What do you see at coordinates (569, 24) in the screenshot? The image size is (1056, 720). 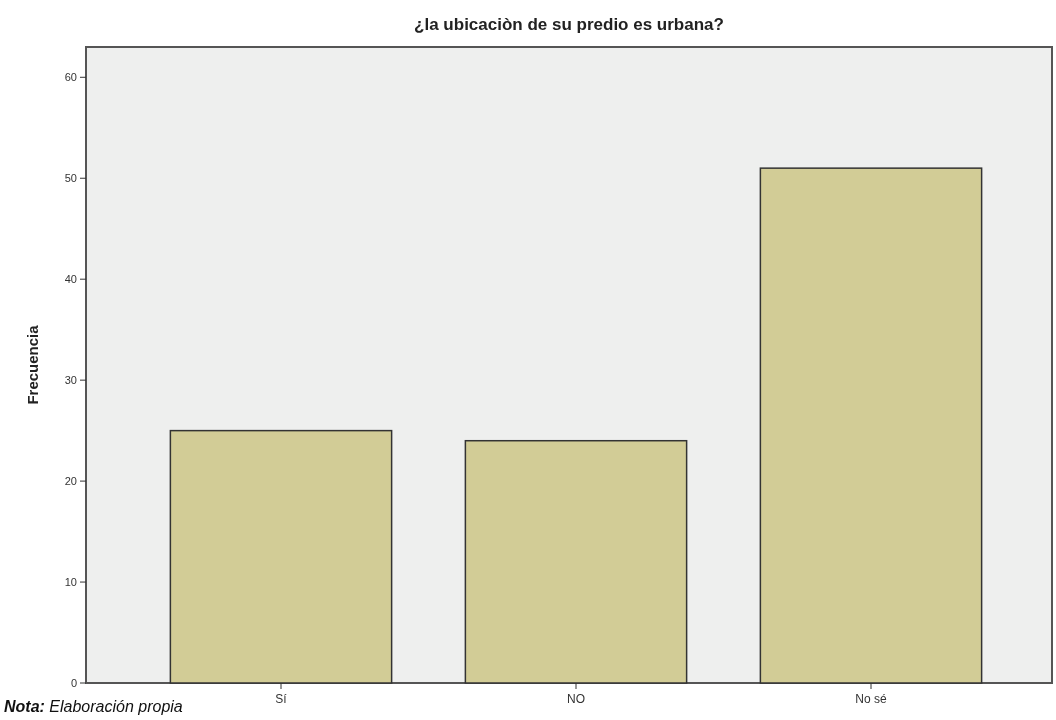 I see `chart-title: ¿la ubicaciòn de su predio es urbana?` at bounding box center [569, 24].